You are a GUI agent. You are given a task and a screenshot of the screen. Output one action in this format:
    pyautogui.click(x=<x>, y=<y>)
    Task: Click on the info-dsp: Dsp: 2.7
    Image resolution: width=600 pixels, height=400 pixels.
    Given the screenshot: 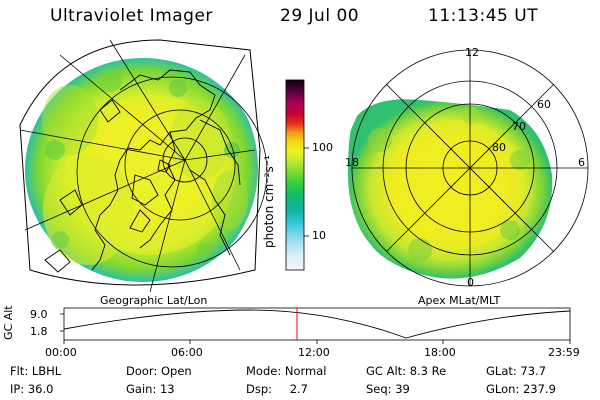 What is the action you would take?
    pyautogui.click(x=277, y=389)
    